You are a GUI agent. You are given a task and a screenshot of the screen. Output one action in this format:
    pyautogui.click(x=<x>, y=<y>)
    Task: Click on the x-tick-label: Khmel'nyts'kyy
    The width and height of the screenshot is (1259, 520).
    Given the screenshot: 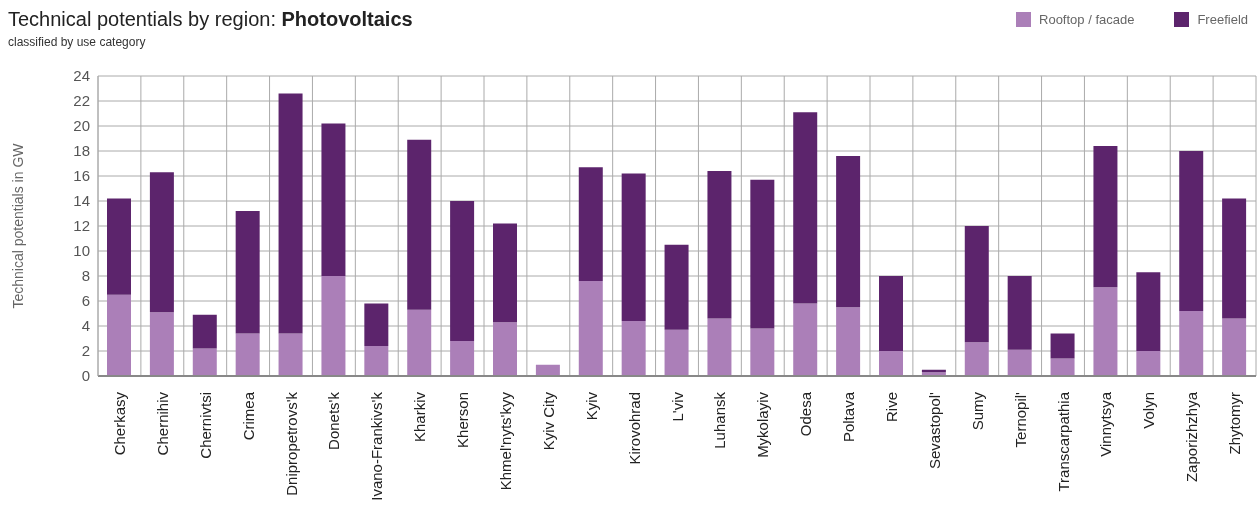 What is the action you would take?
    pyautogui.click(x=505, y=441)
    